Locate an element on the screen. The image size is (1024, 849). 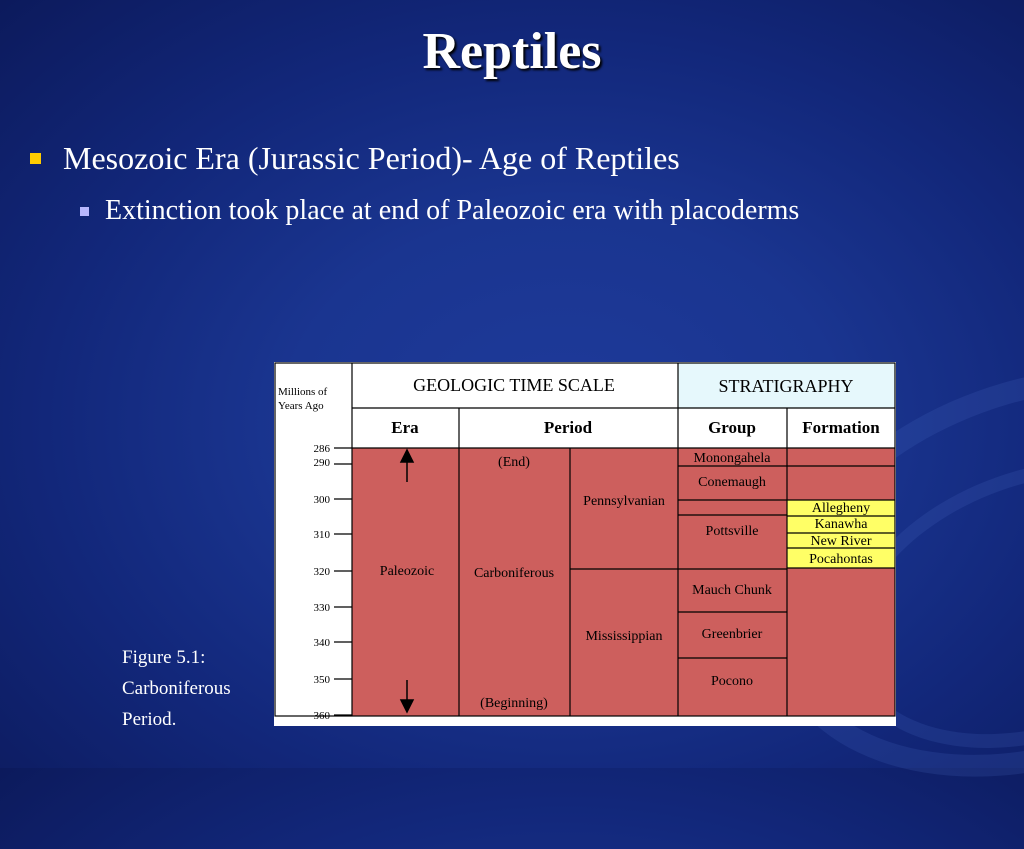
tick-label: 330 is located at coordinates (322, 608).